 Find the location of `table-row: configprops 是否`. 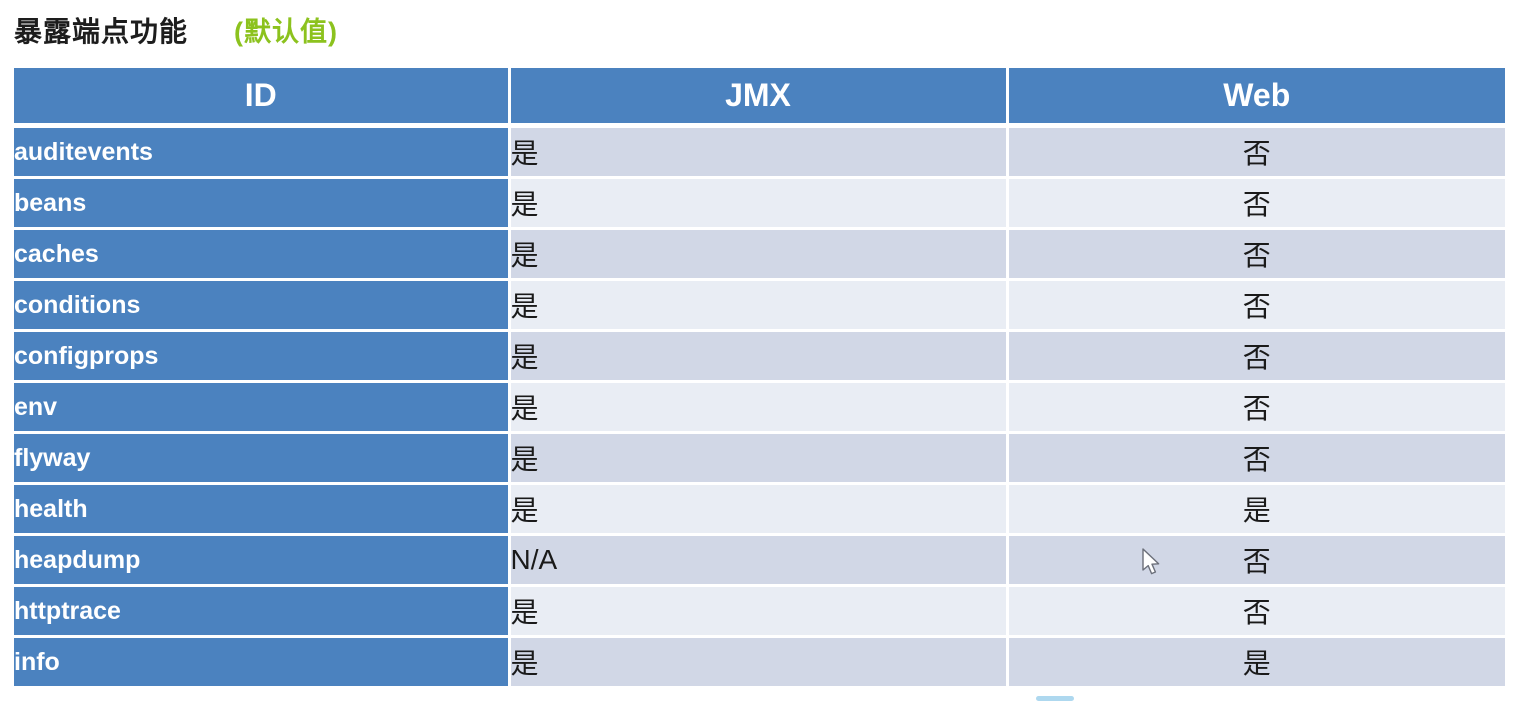

table-row: configprops 是否 is located at coordinates (759, 356).